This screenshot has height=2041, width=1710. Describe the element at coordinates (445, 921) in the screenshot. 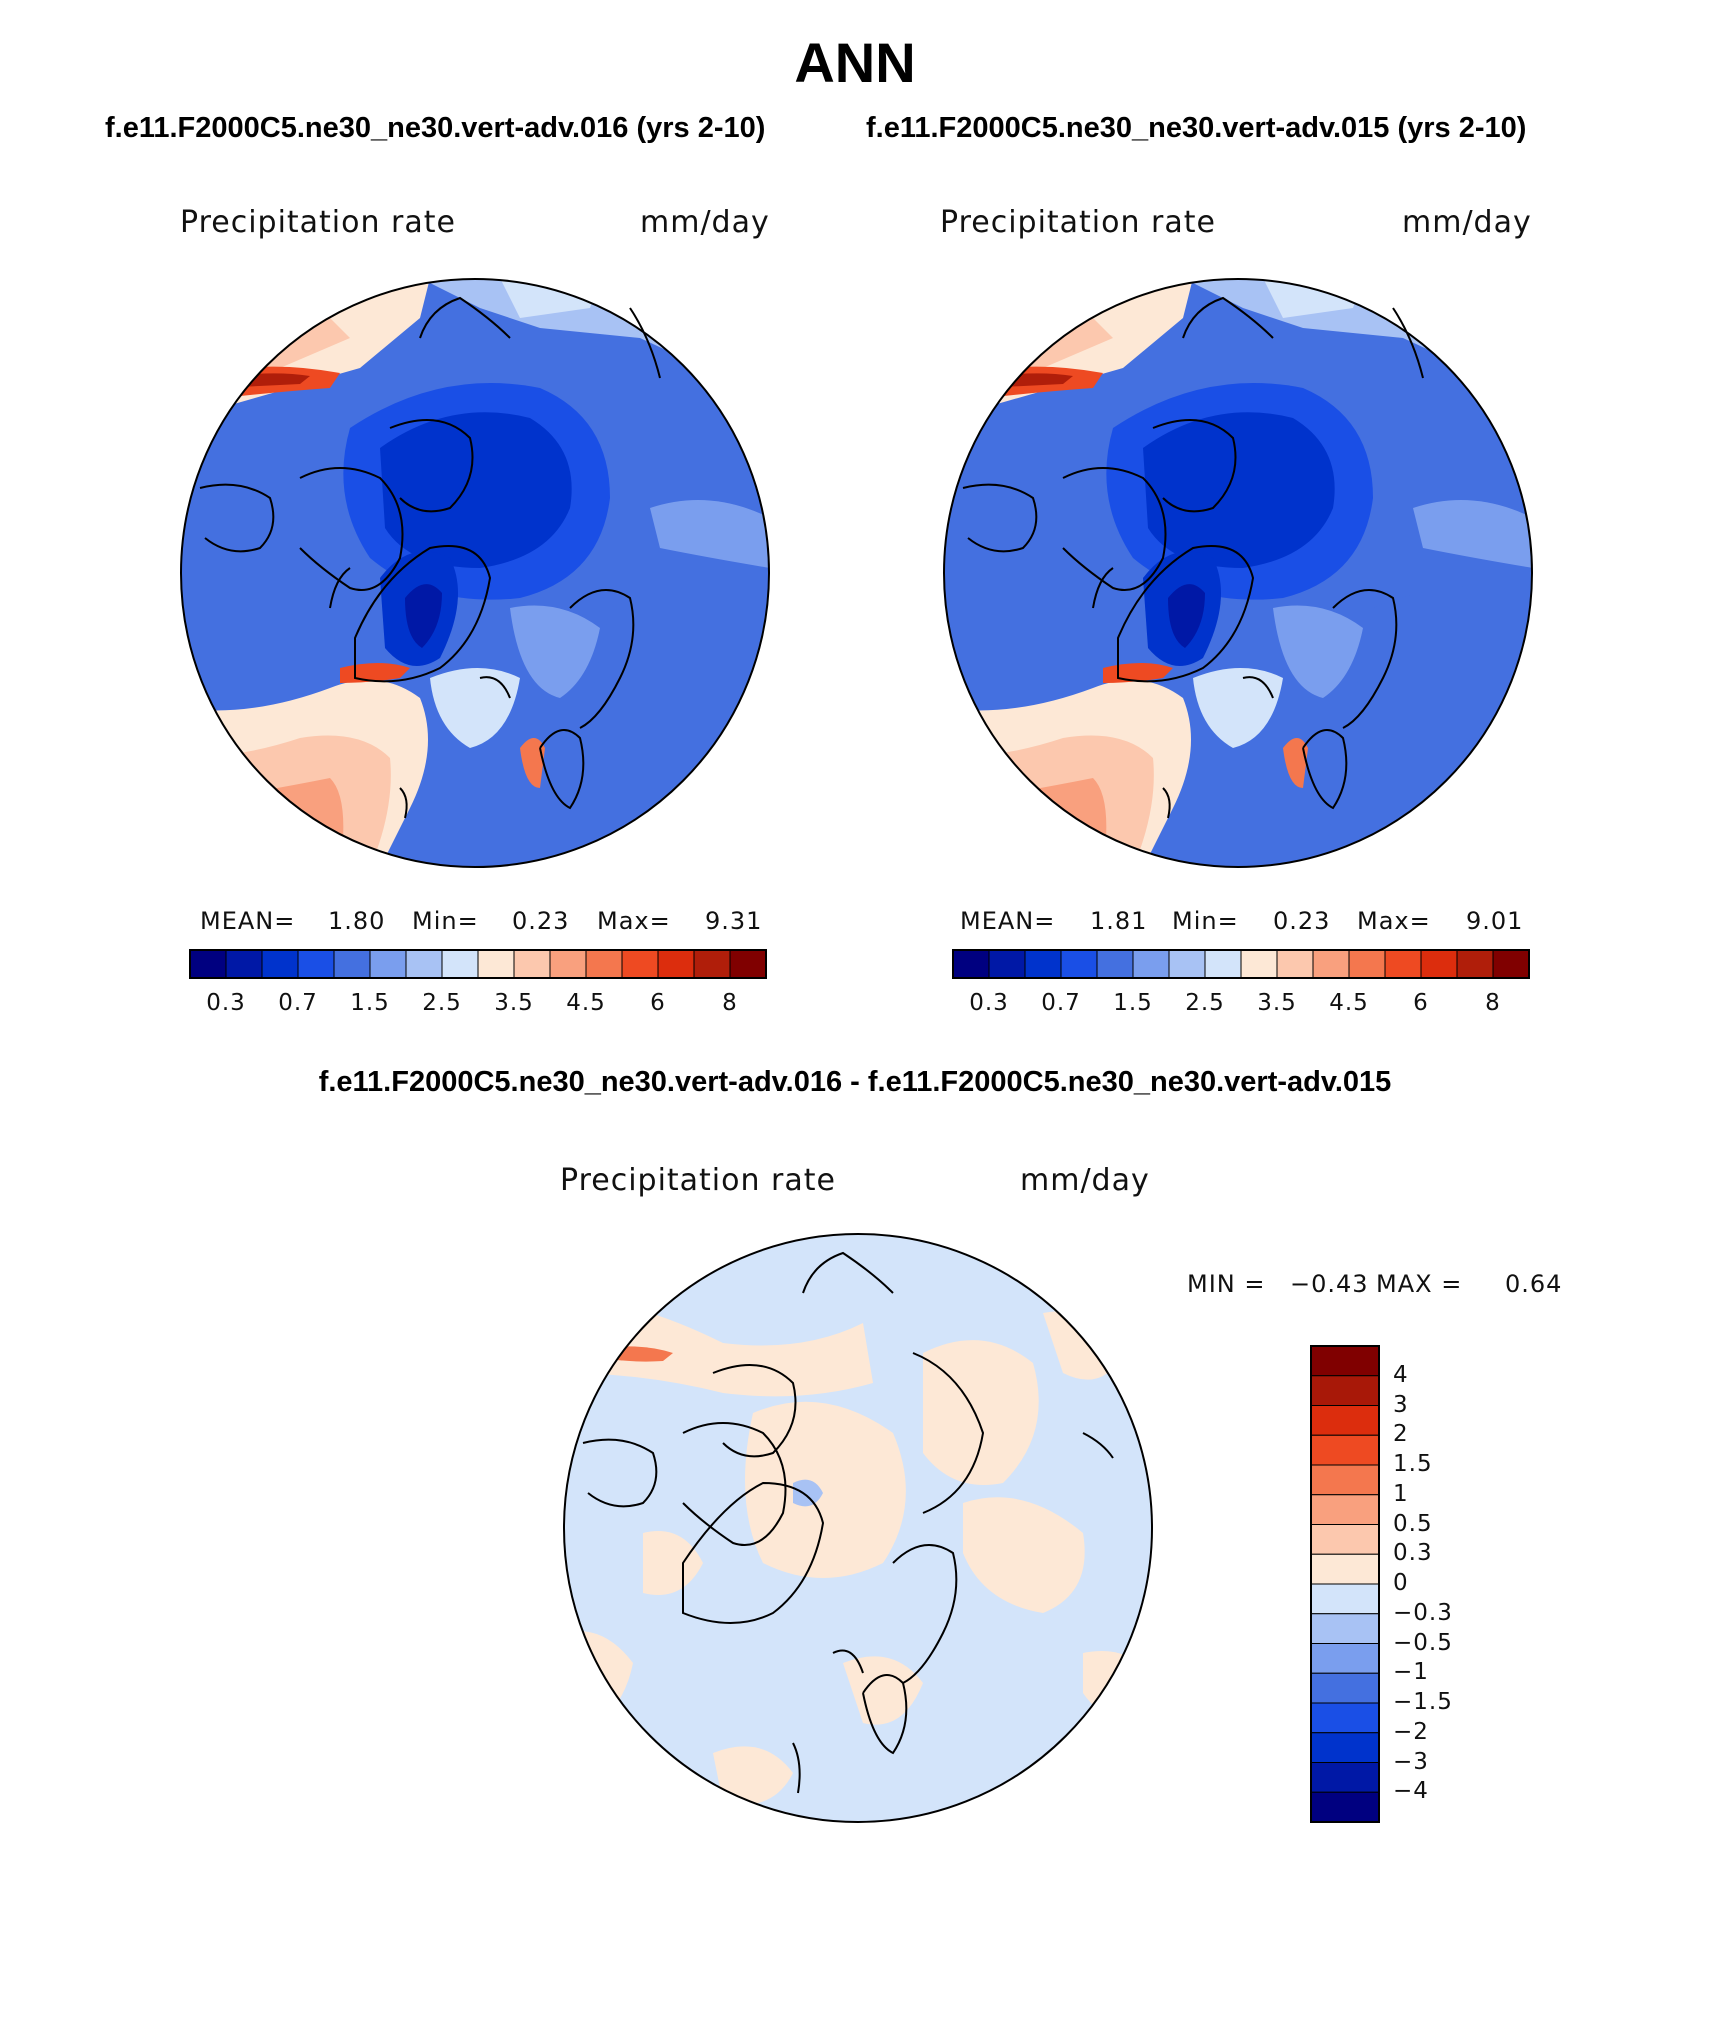

I see `panel1-min-label: Min=` at that location.